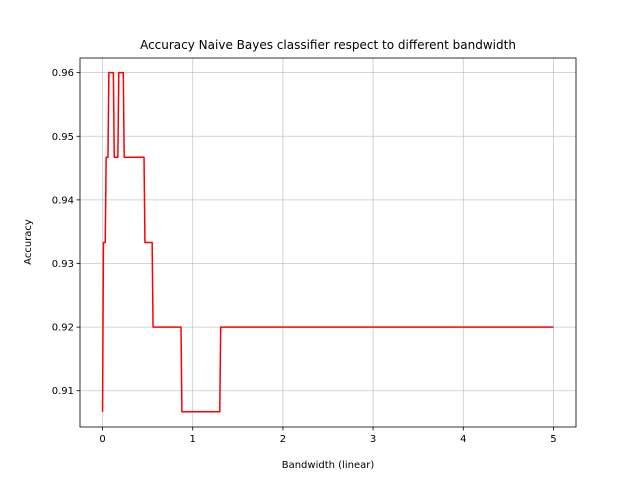 This screenshot has width=640, height=480. Describe the element at coordinates (102, 439) in the screenshot. I see `x-tick-label: 0` at that location.